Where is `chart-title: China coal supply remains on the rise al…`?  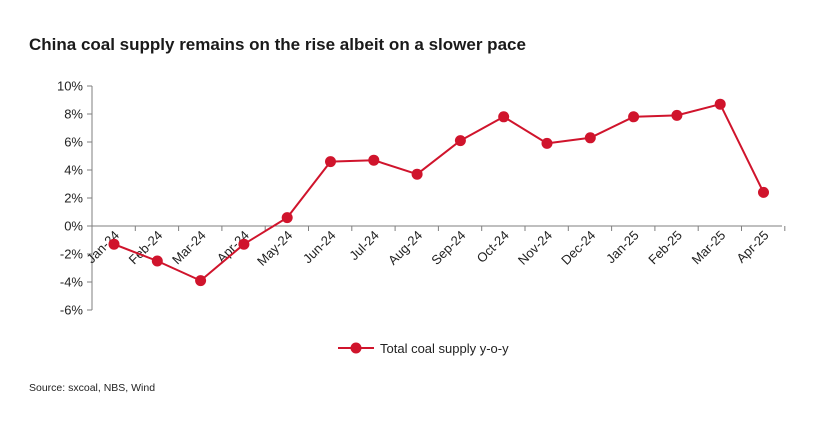 chart-title: China coal supply remains on the rise al… is located at coordinates (277, 44).